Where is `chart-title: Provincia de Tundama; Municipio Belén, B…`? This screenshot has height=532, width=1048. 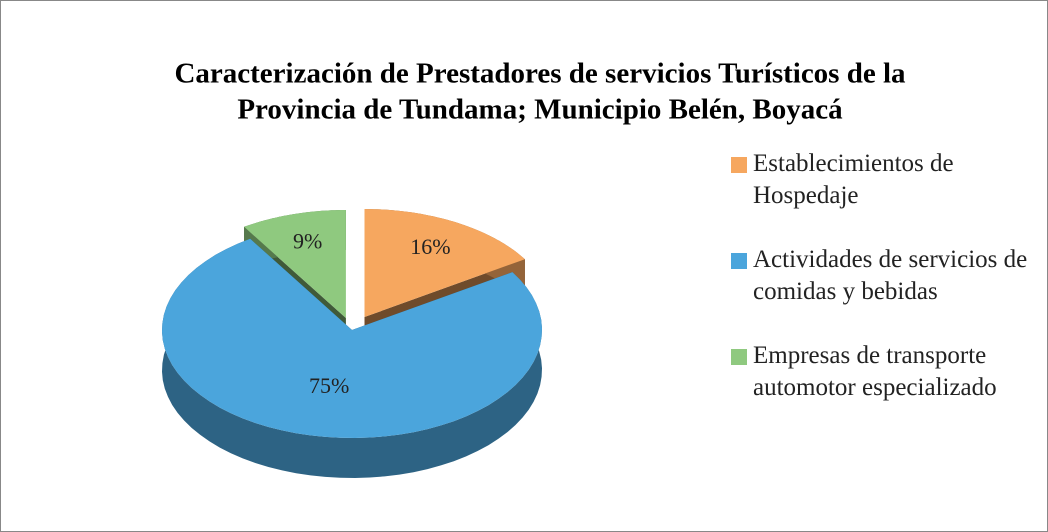
chart-title: Provincia de Tundama; Municipio Belén, B… is located at coordinates (540, 110).